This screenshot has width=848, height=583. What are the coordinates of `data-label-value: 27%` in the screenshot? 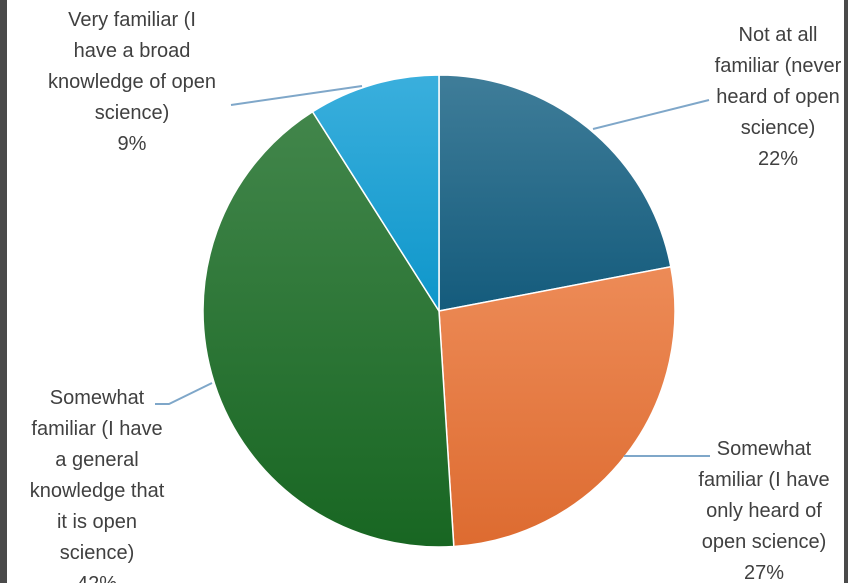 It's located at (764, 572).